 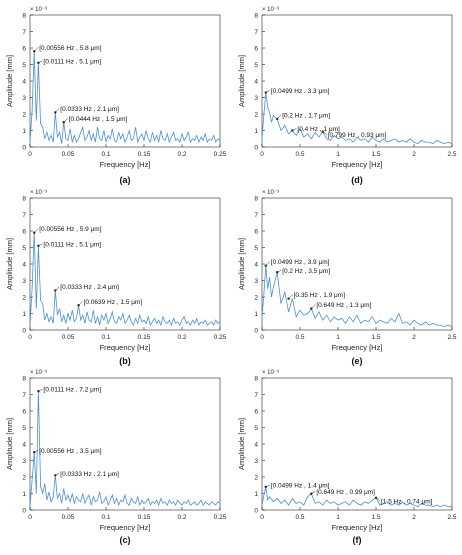 What do you see at coordinates (357, 180) in the screenshot?
I see `panel-caption: (d)` at bounding box center [357, 180].